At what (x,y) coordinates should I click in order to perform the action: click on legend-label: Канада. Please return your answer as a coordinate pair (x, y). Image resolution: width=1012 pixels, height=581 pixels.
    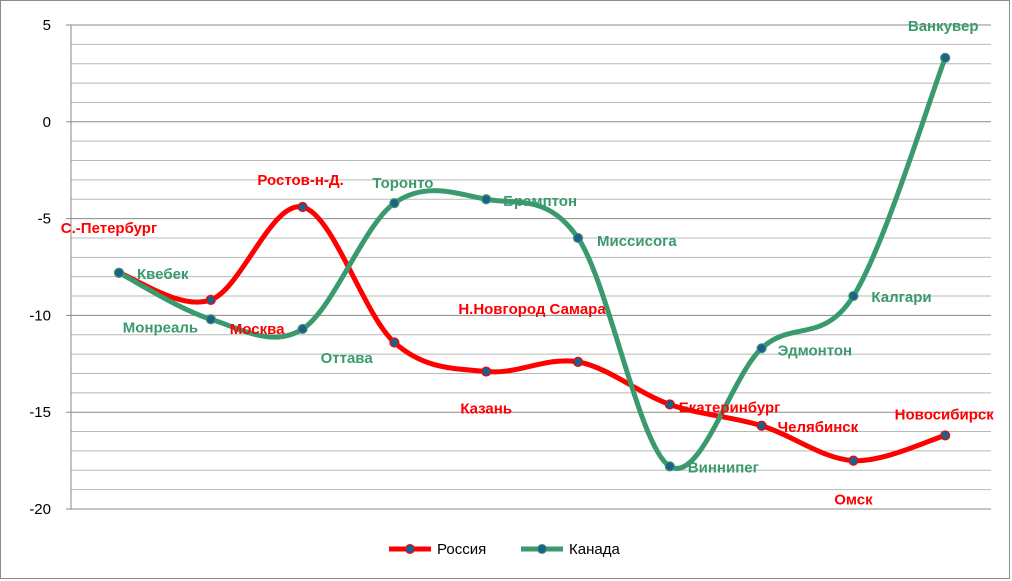
    Looking at the image, I should click on (594, 549).